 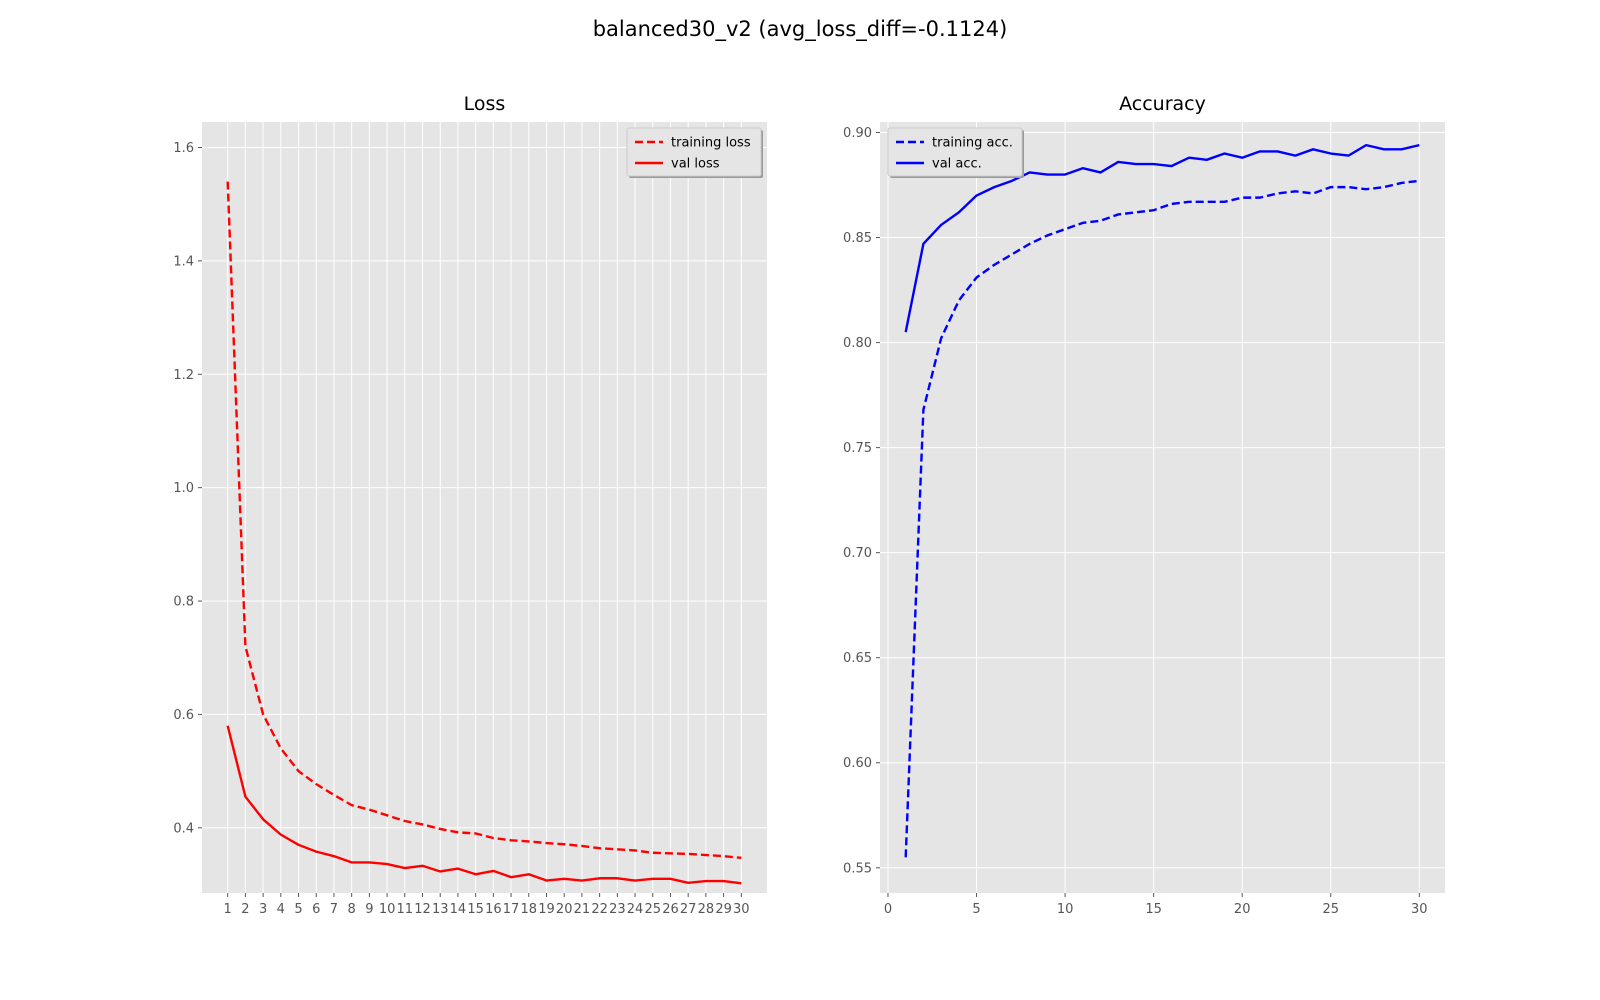 What do you see at coordinates (688, 909) in the screenshot?
I see `loss-x-tick-label: 27` at bounding box center [688, 909].